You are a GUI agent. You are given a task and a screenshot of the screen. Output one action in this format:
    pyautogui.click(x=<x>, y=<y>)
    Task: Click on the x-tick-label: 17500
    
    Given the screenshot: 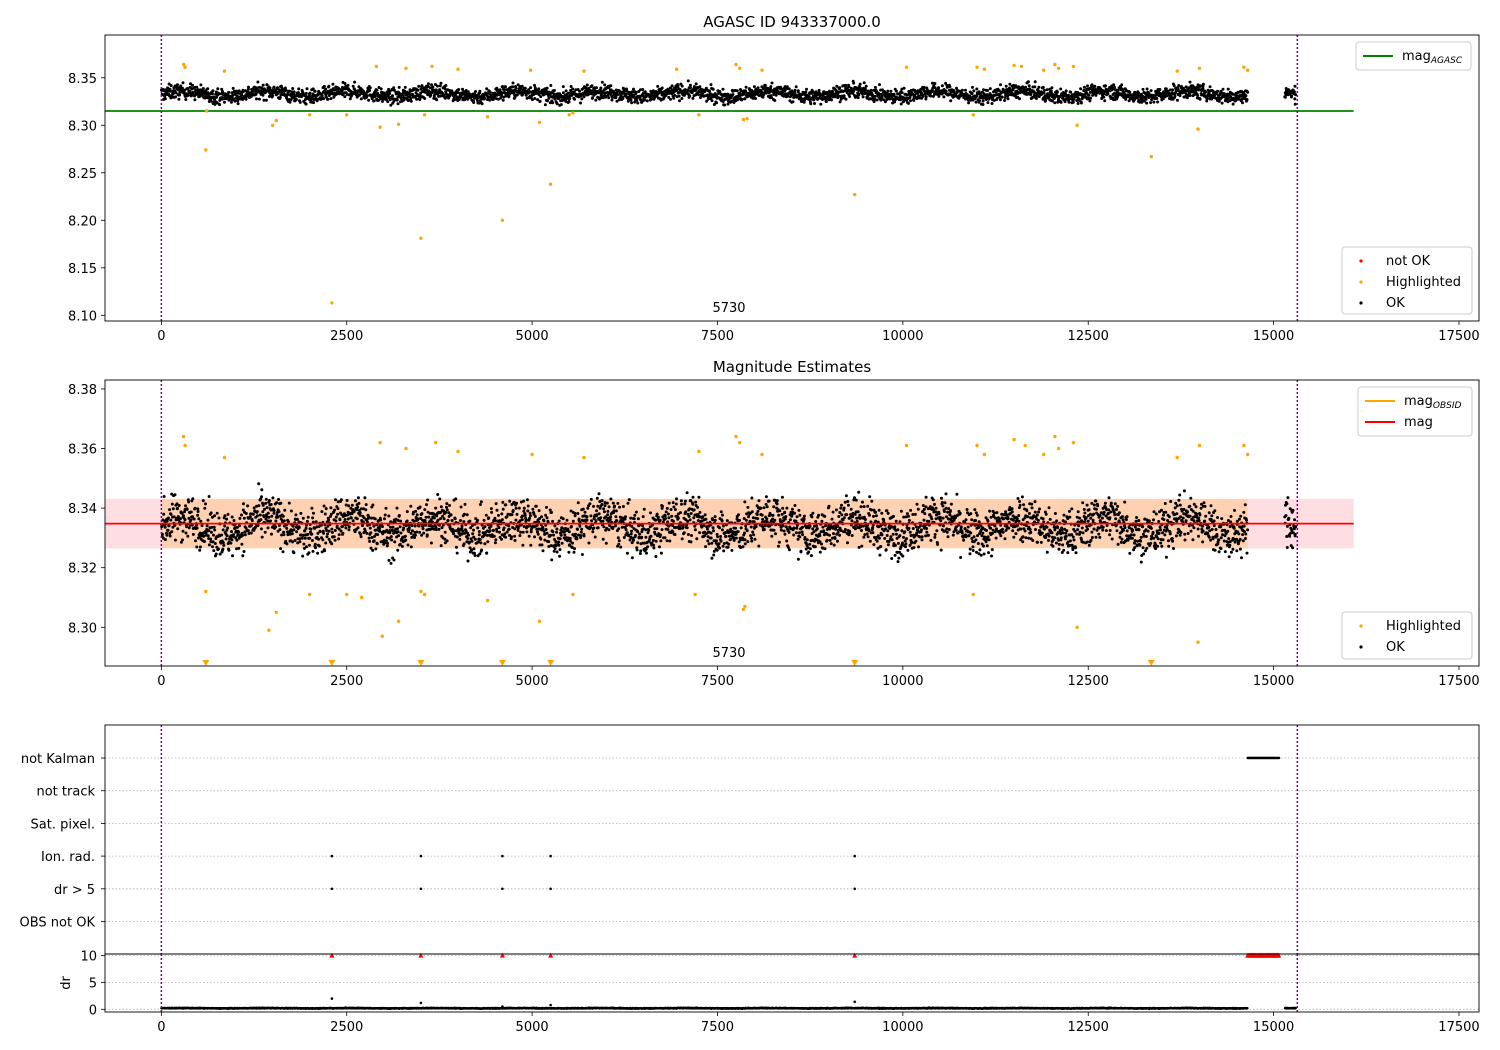 What is the action you would take?
    pyautogui.click(x=1458, y=336)
    